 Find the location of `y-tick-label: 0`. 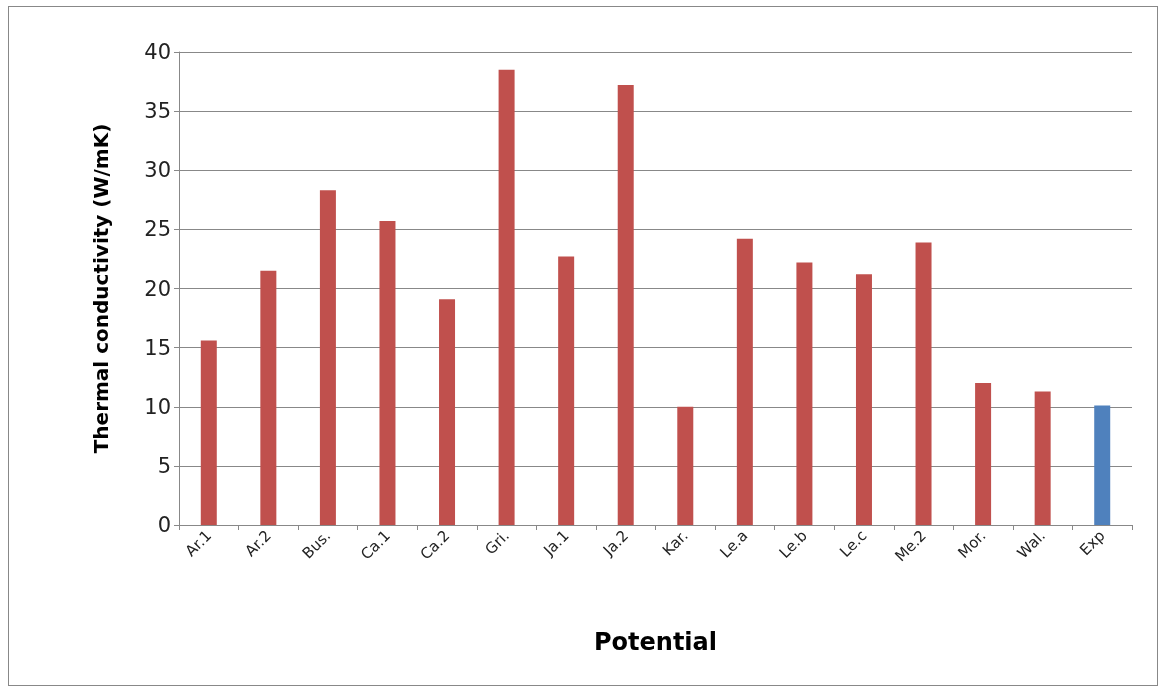

y-tick-label: 0 is located at coordinates (164, 525).